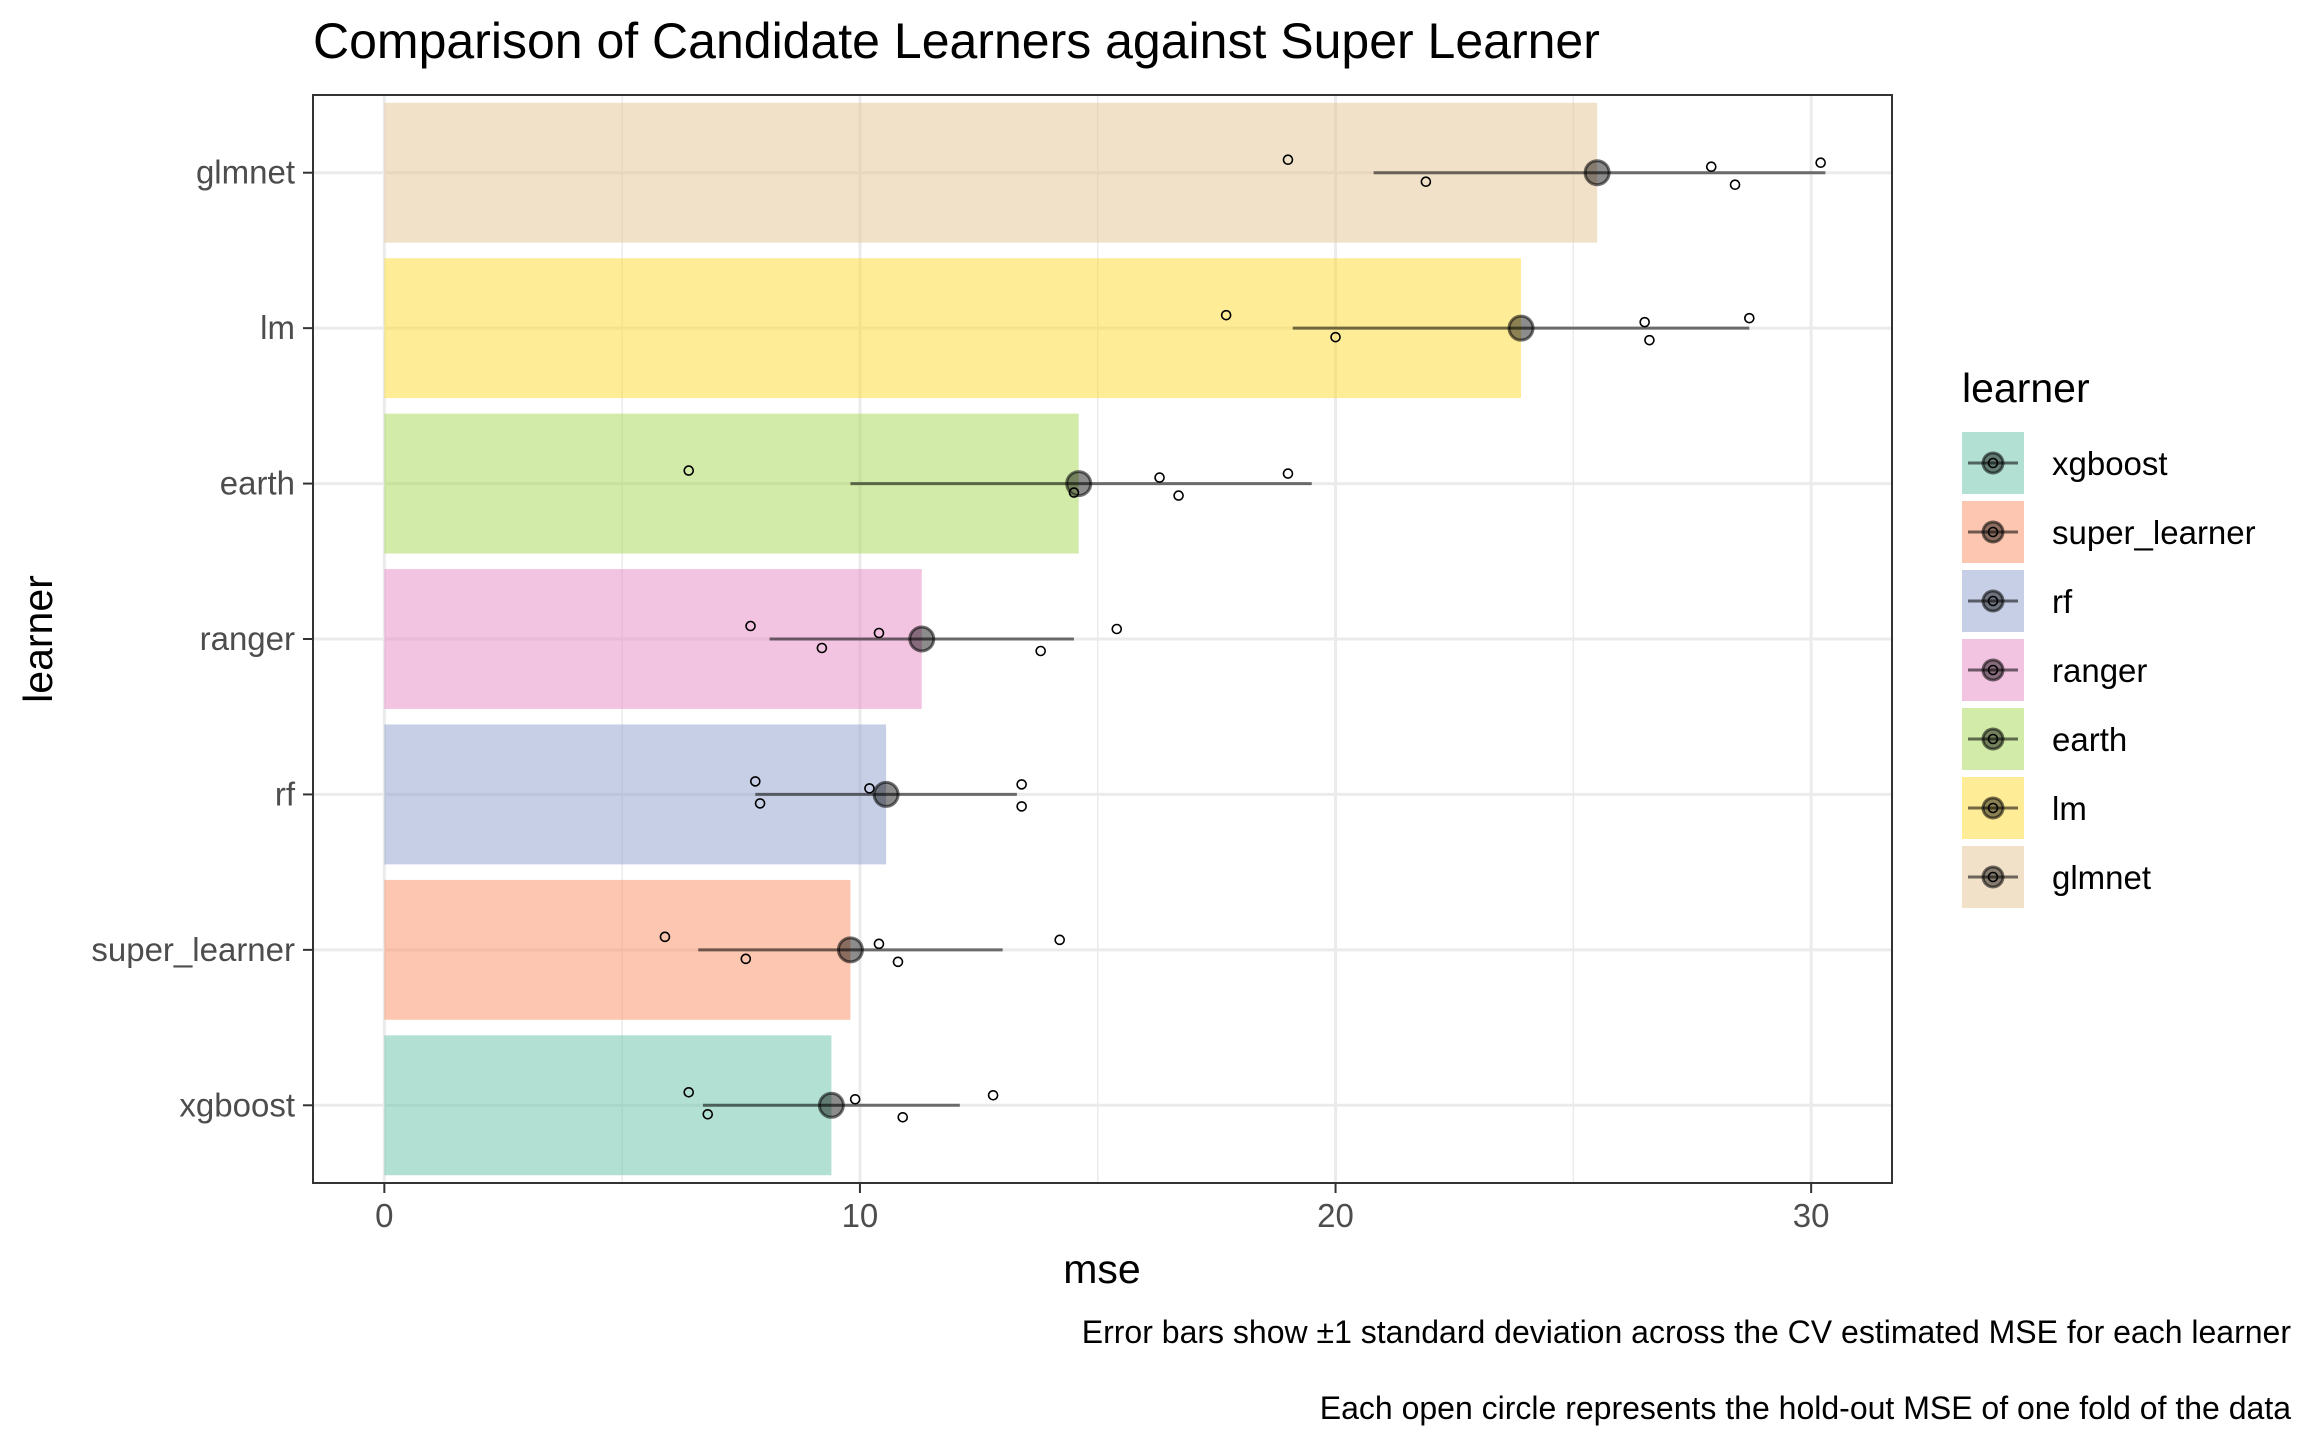  Describe the element at coordinates (850, 950) in the screenshot. I see `mean-point-super-learner` at that location.